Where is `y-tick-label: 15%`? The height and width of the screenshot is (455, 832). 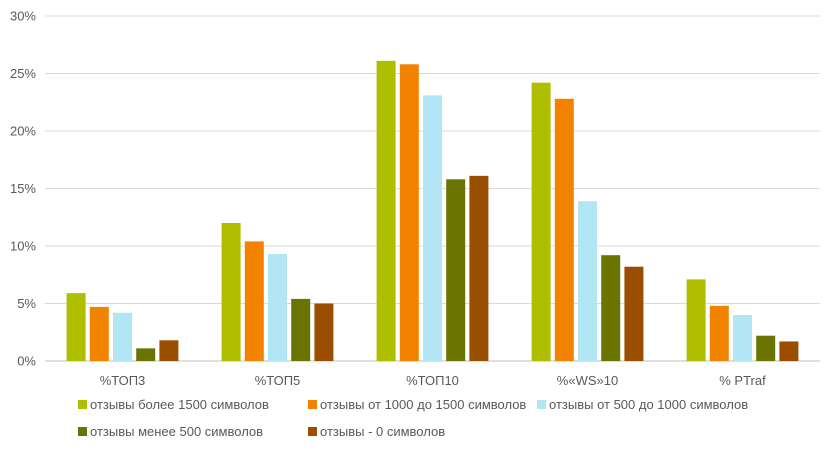
y-tick-label: 15% is located at coordinates (23, 188).